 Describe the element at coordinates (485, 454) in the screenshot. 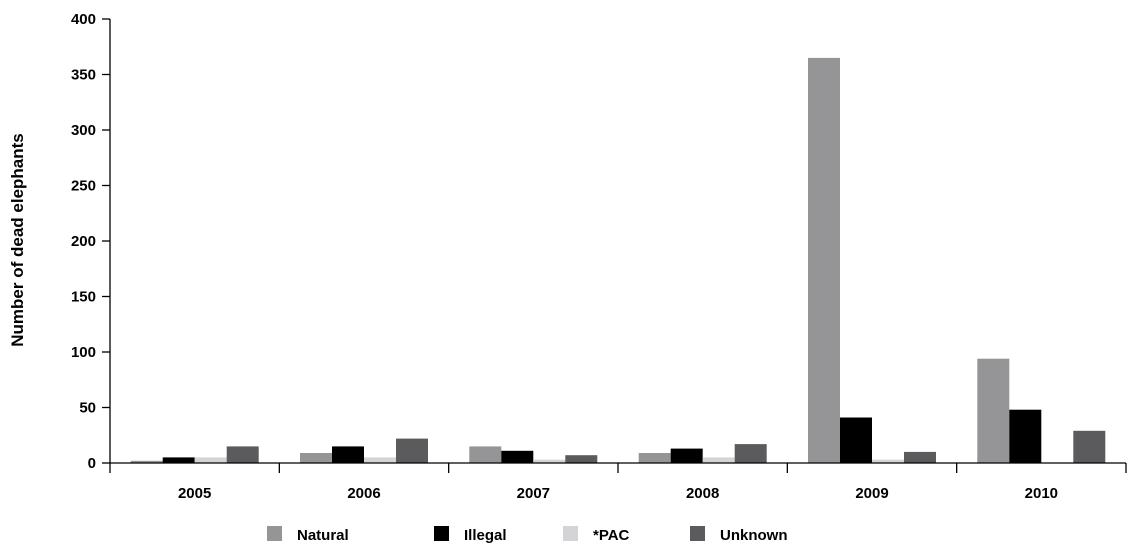

I see `bar-natural-2007` at that location.